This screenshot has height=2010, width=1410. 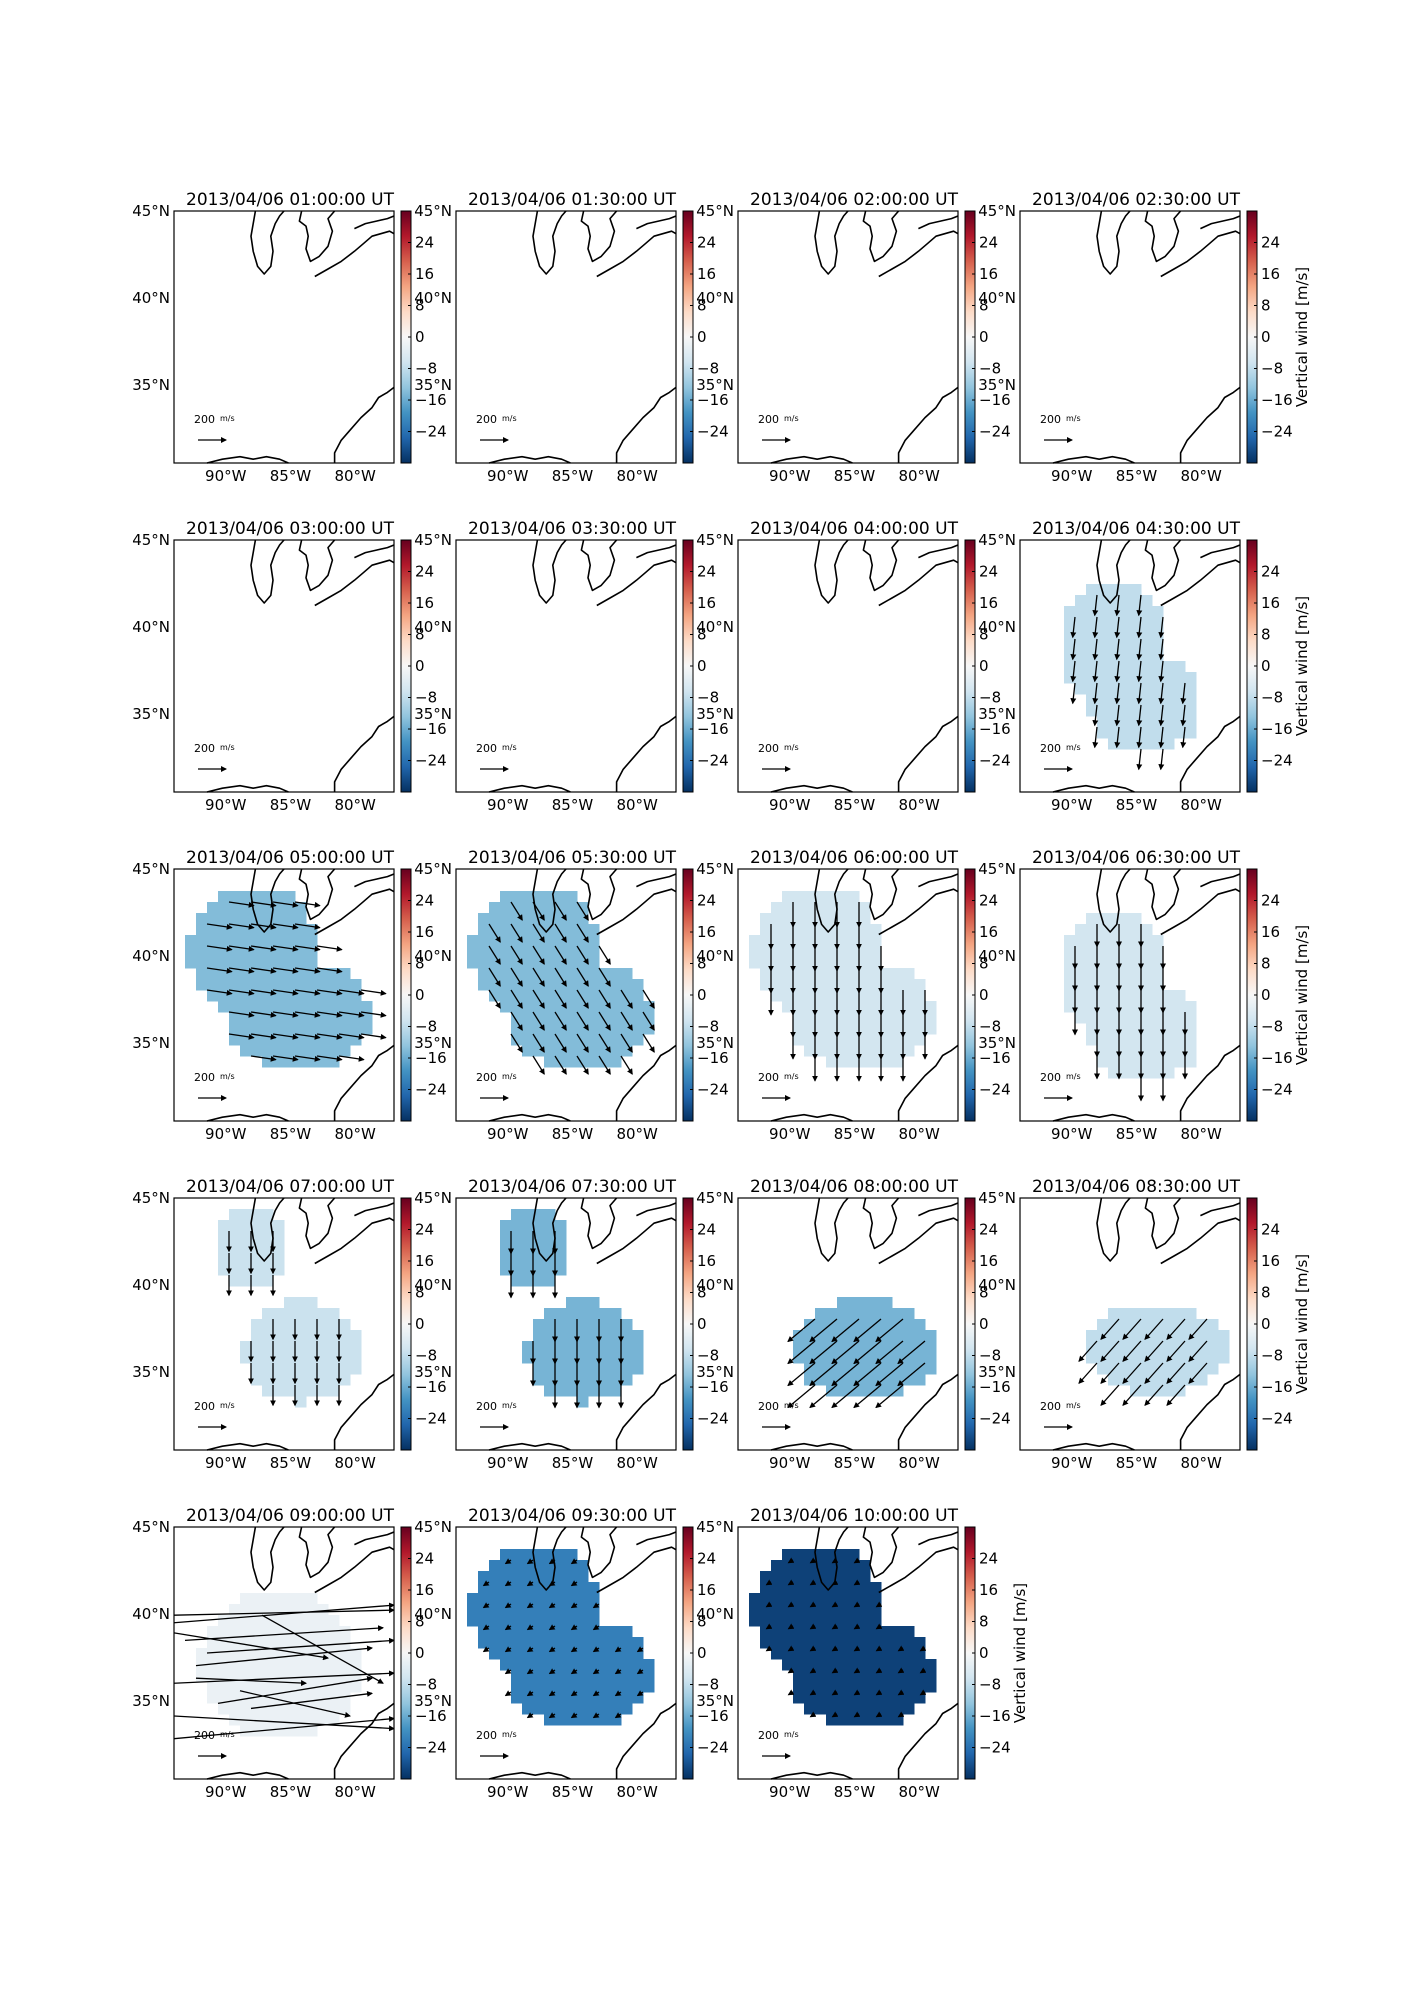 What do you see at coordinates (1136, 529) in the screenshot?
I see `panel-title: 2013/04/06 04:30:00 UT` at bounding box center [1136, 529].